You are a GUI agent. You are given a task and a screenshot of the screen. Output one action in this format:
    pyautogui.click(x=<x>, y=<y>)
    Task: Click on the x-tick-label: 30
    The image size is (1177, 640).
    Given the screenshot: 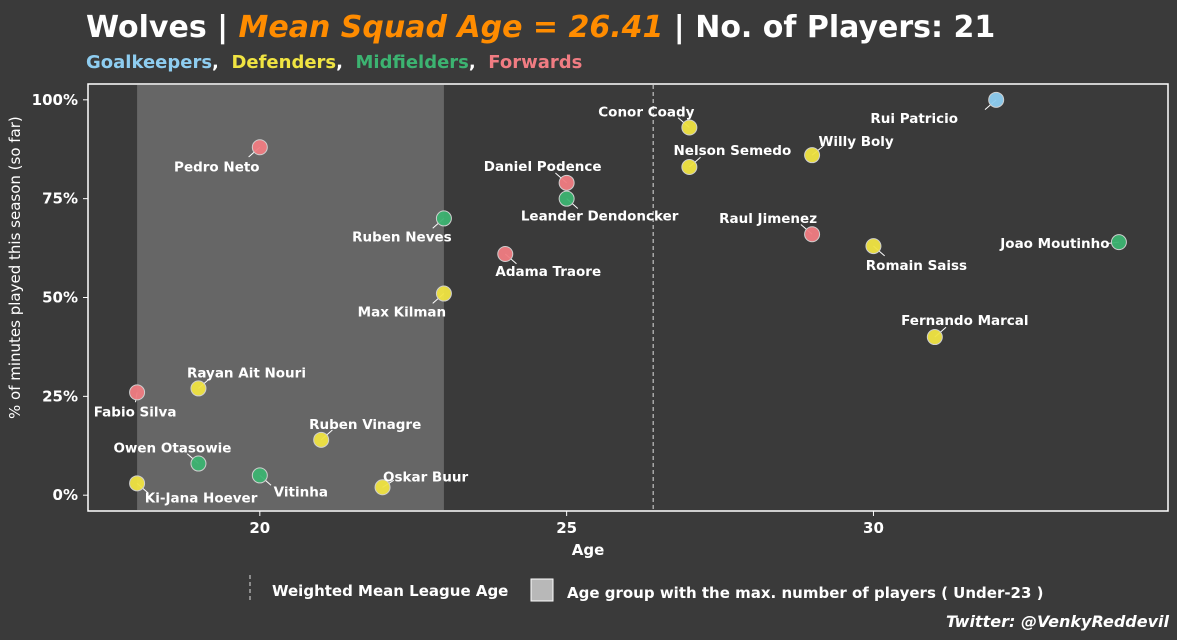 What is the action you would take?
    pyautogui.click(x=873, y=528)
    